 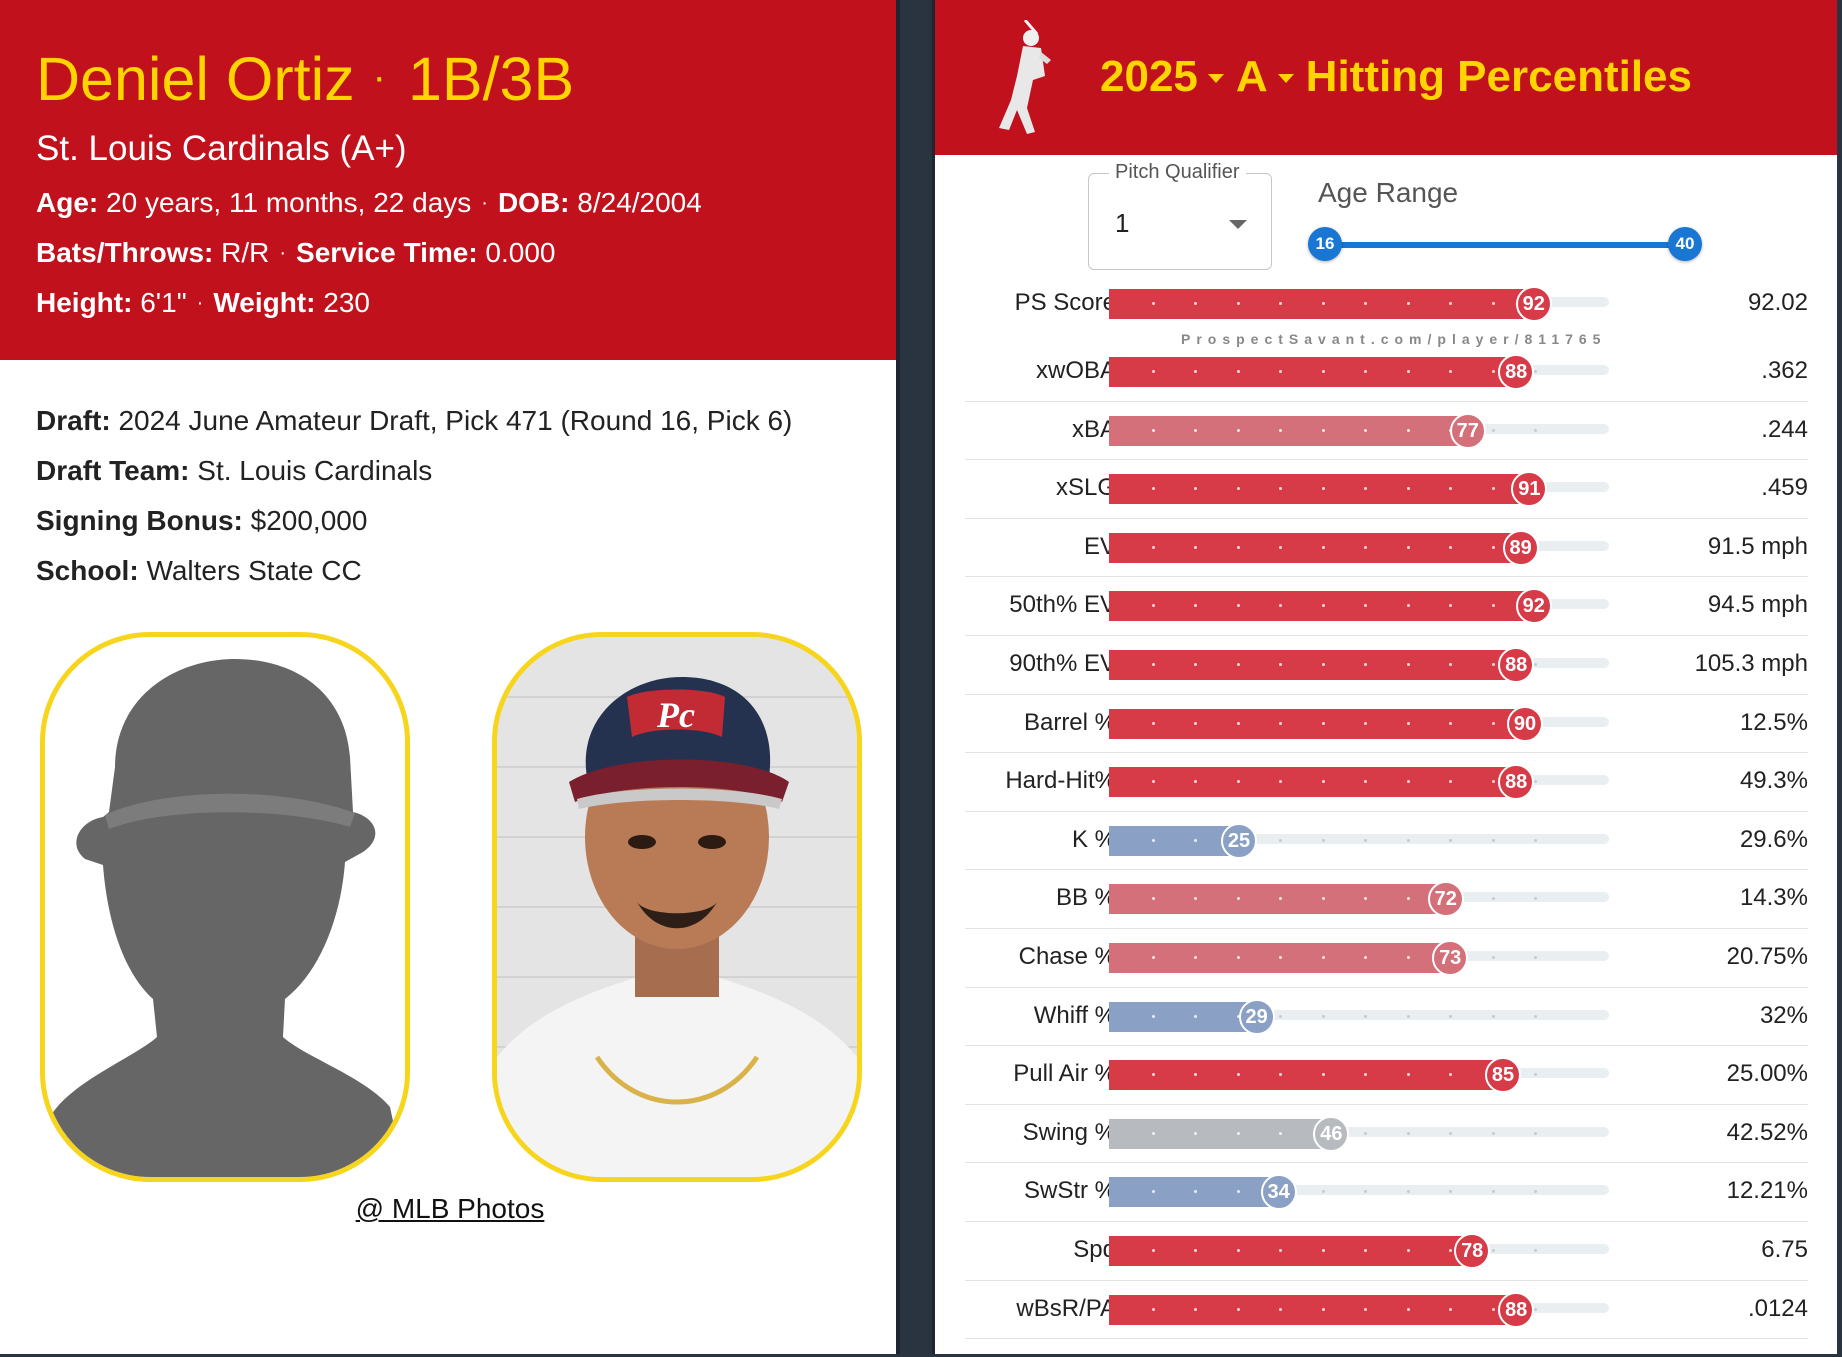 What do you see at coordinates (1085, 898) in the screenshot?
I see `metric-label: BB %` at bounding box center [1085, 898].